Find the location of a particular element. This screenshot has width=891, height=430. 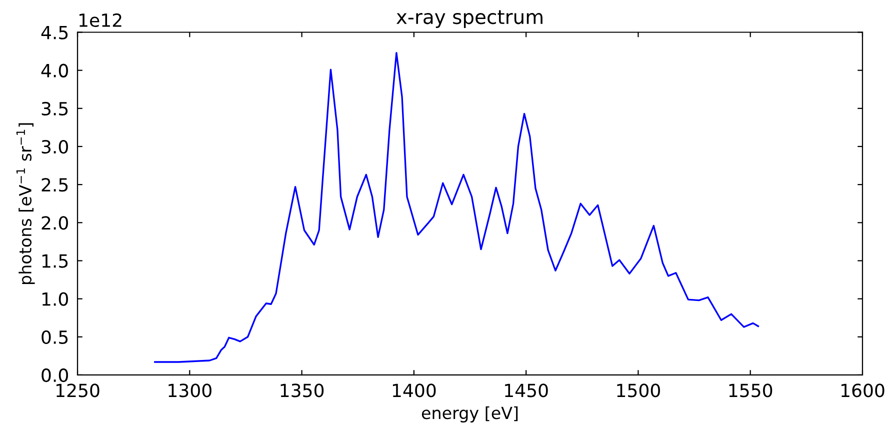

y-axis-title: photons [eV$^{−1}$ sr$^{−1}$] is located at coordinates (25, 203).